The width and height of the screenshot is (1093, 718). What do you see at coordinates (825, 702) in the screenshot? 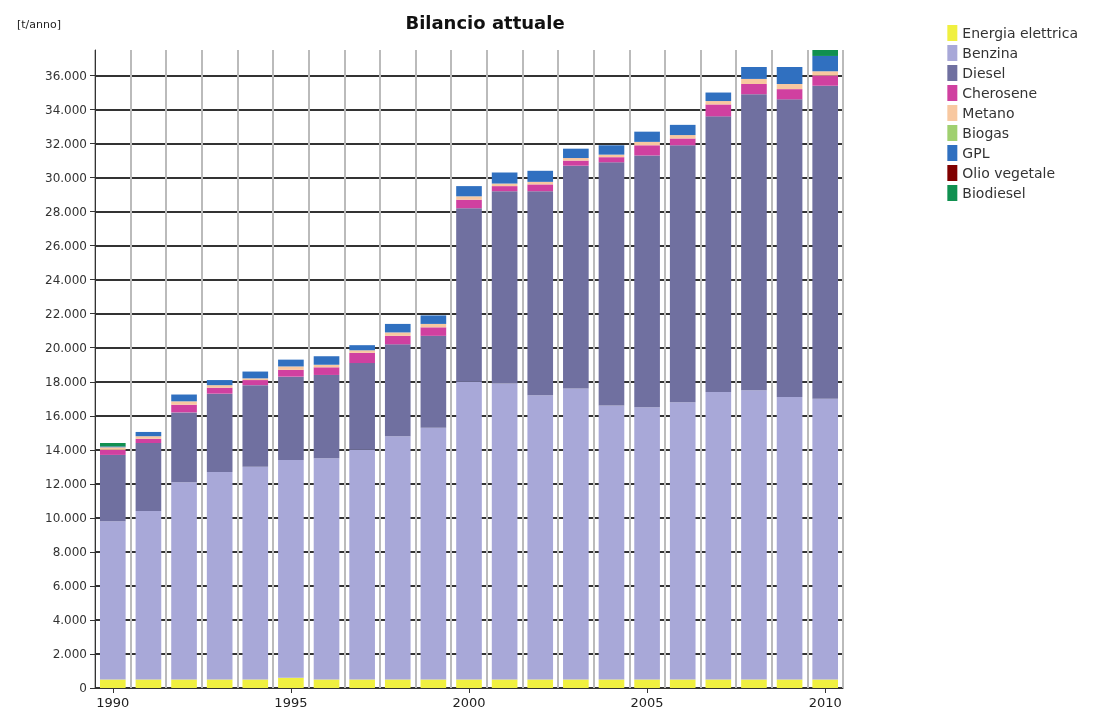
I see `x-tick-label: 2010` at bounding box center [825, 702].